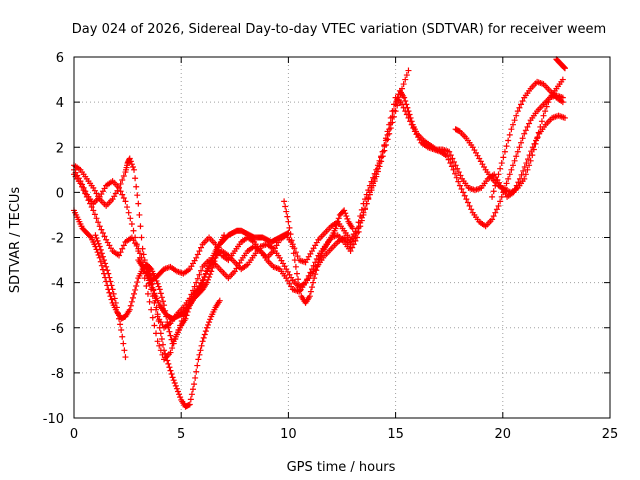 The width and height of the screenshot is (640, 480). Describe the element at coordinates (341, 467) in the screenshot. I see `x-axis-label: GPS time / hours` at that location.